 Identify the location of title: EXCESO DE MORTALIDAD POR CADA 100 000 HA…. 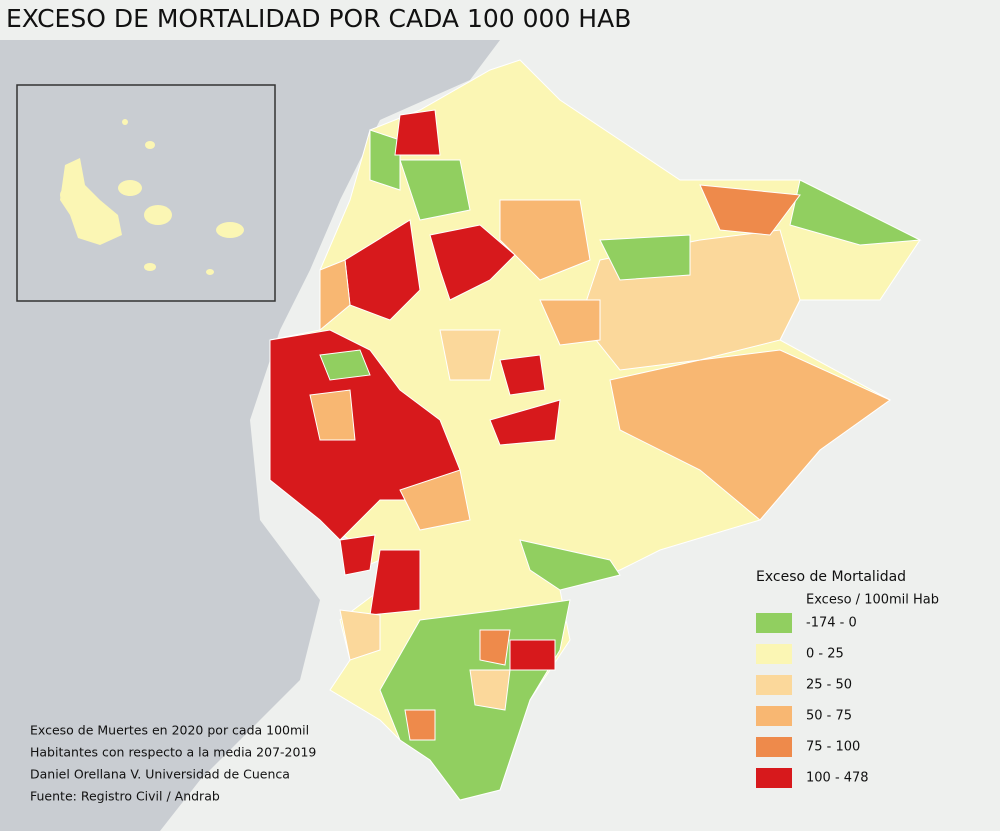
(318, 18).